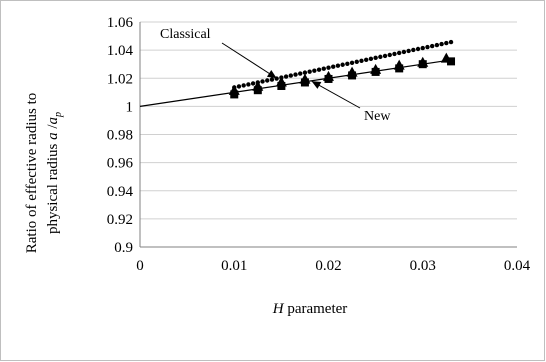  Describe the element at coordinates (53, 136) in the screenshot. I see `y-axis-title-symbol-a: a` at that location.